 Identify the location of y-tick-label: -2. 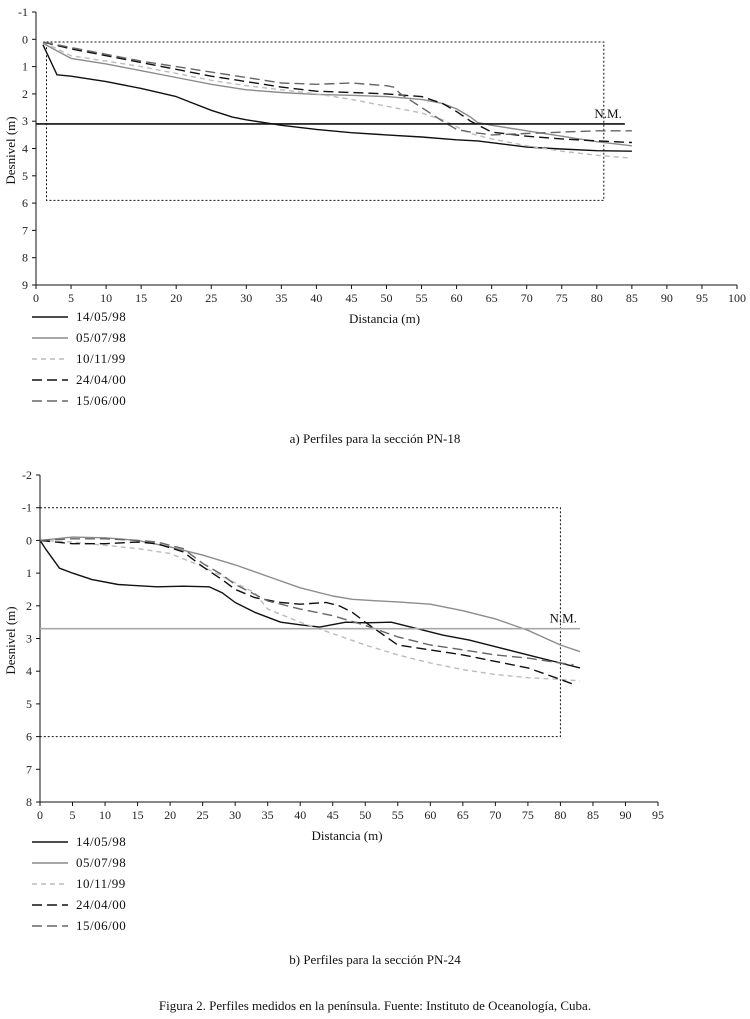
(27, 475).